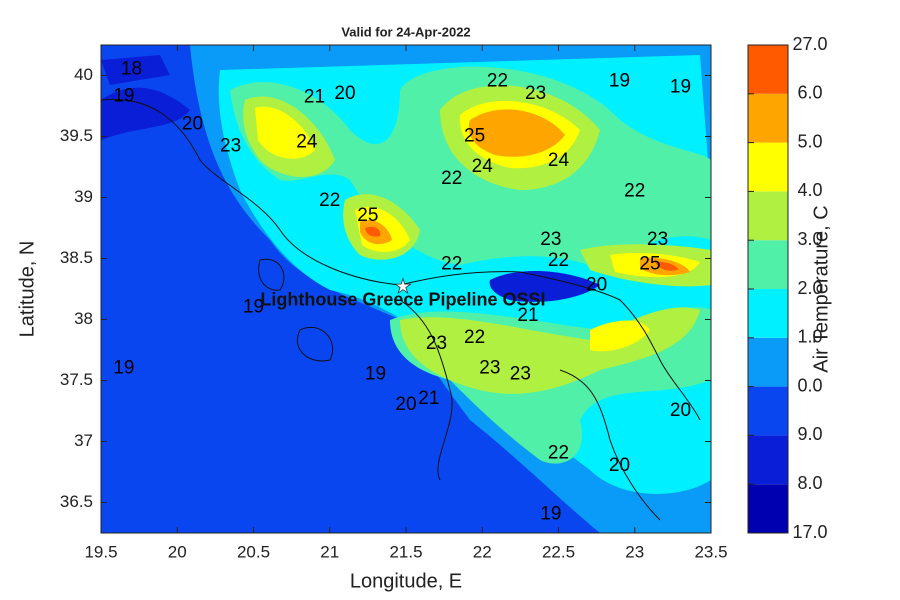 This screenshot has width=900, height=600. What do you see at coordinates (83, 440) in the screenshot?
I see `y-tick-label: 37` at bounding box center [83, 440].